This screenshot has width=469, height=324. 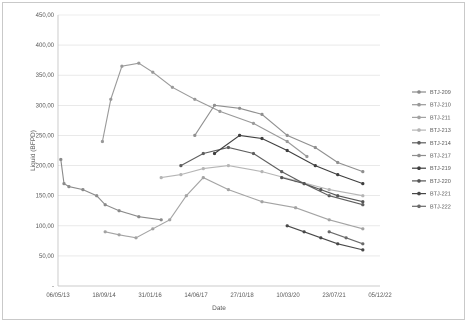 What do you see at coordinates (440, 207) in the screenshot?
I see `legend-label: BTJ-222` at bounding box center [440, 207].